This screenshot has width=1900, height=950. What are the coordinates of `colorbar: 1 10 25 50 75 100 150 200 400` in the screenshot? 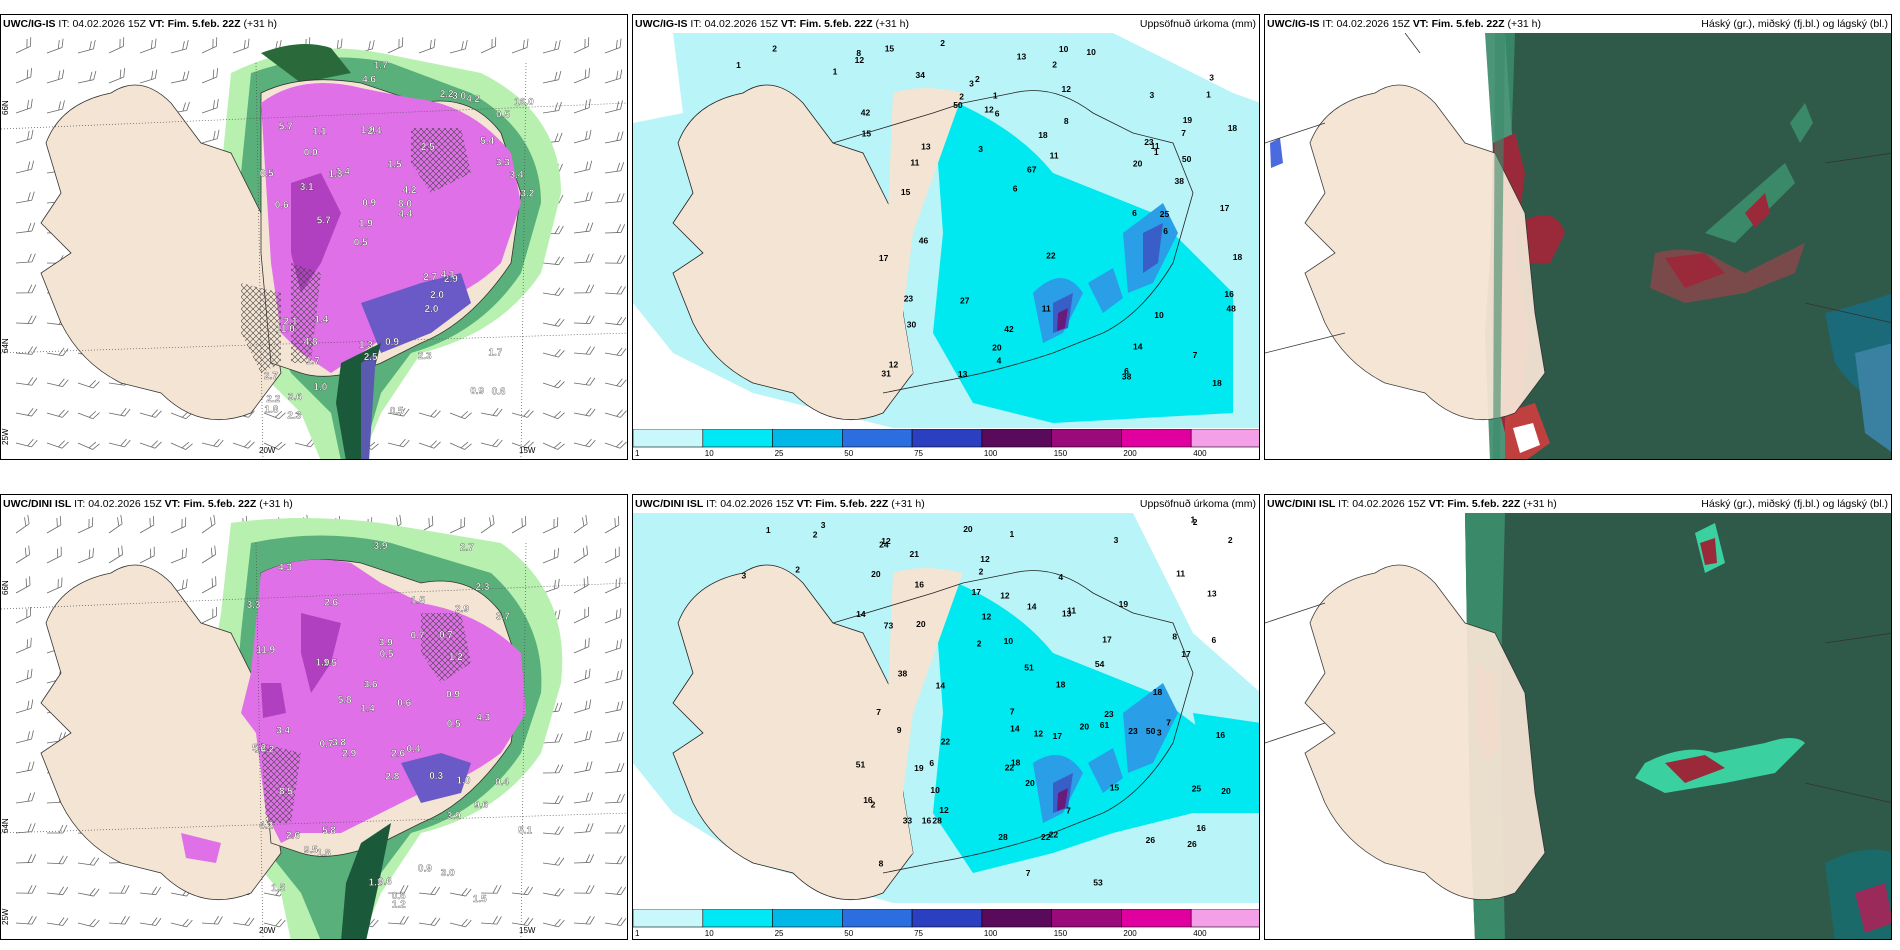 It's located at (946, 443).